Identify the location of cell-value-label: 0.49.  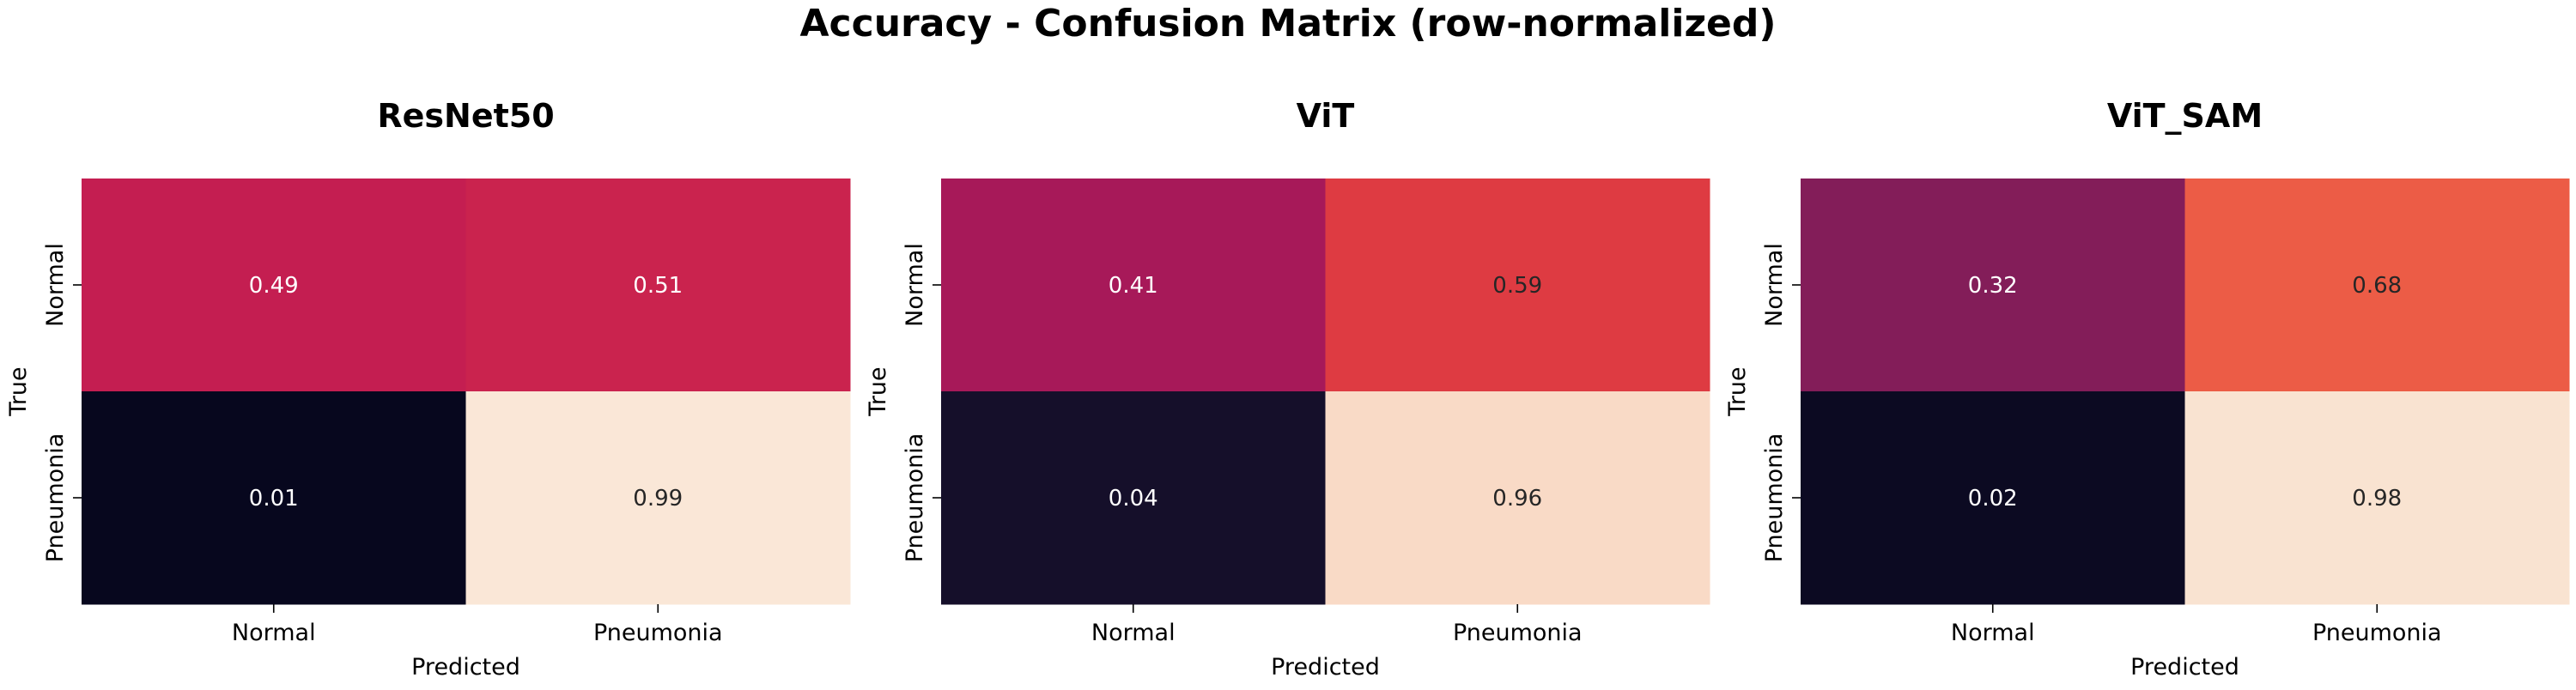
(274, 286).